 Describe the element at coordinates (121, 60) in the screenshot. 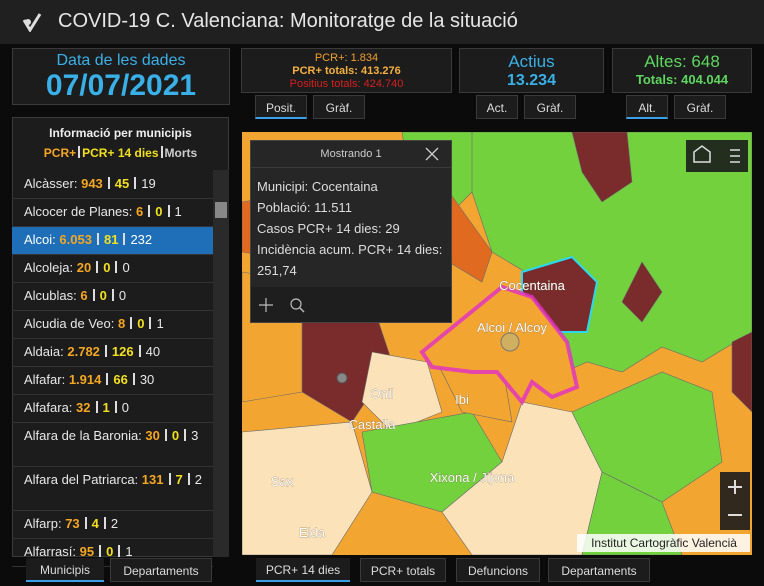

I see `date-label: Data de les dades` at that location.